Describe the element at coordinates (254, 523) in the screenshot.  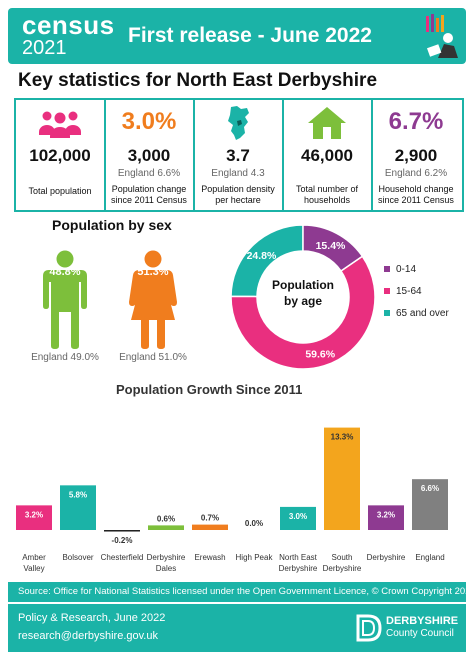
I see `bar-data-label: 0.0%` at that location.